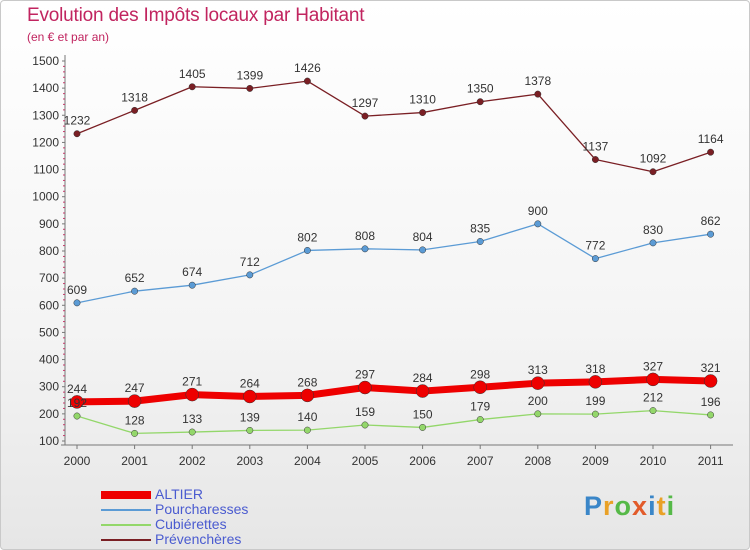  What do you see at coordinates (45, 61) in the screenshot?
I see `y-tick-label: 1500` at bounding box center [45, 61].